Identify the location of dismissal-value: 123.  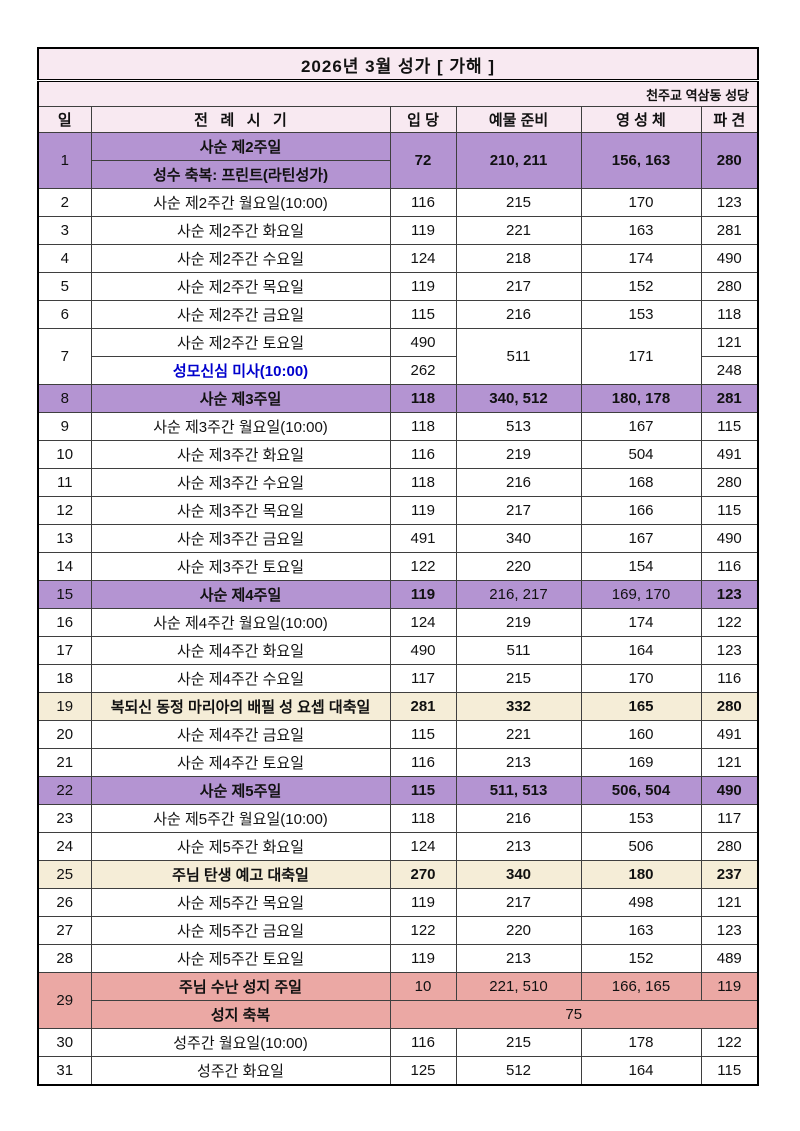
(729, 650).